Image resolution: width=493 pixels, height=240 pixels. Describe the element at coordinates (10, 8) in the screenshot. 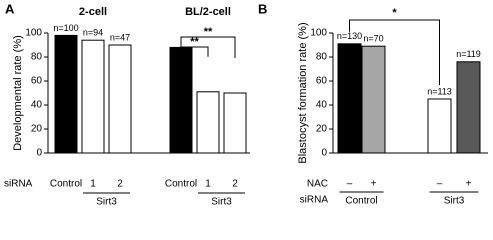

I see `panel-label: A` at that location.